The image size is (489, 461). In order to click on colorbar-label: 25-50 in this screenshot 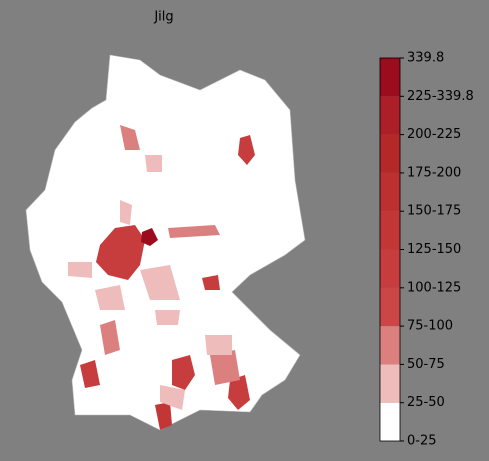, I will do `click(426, 402)`.